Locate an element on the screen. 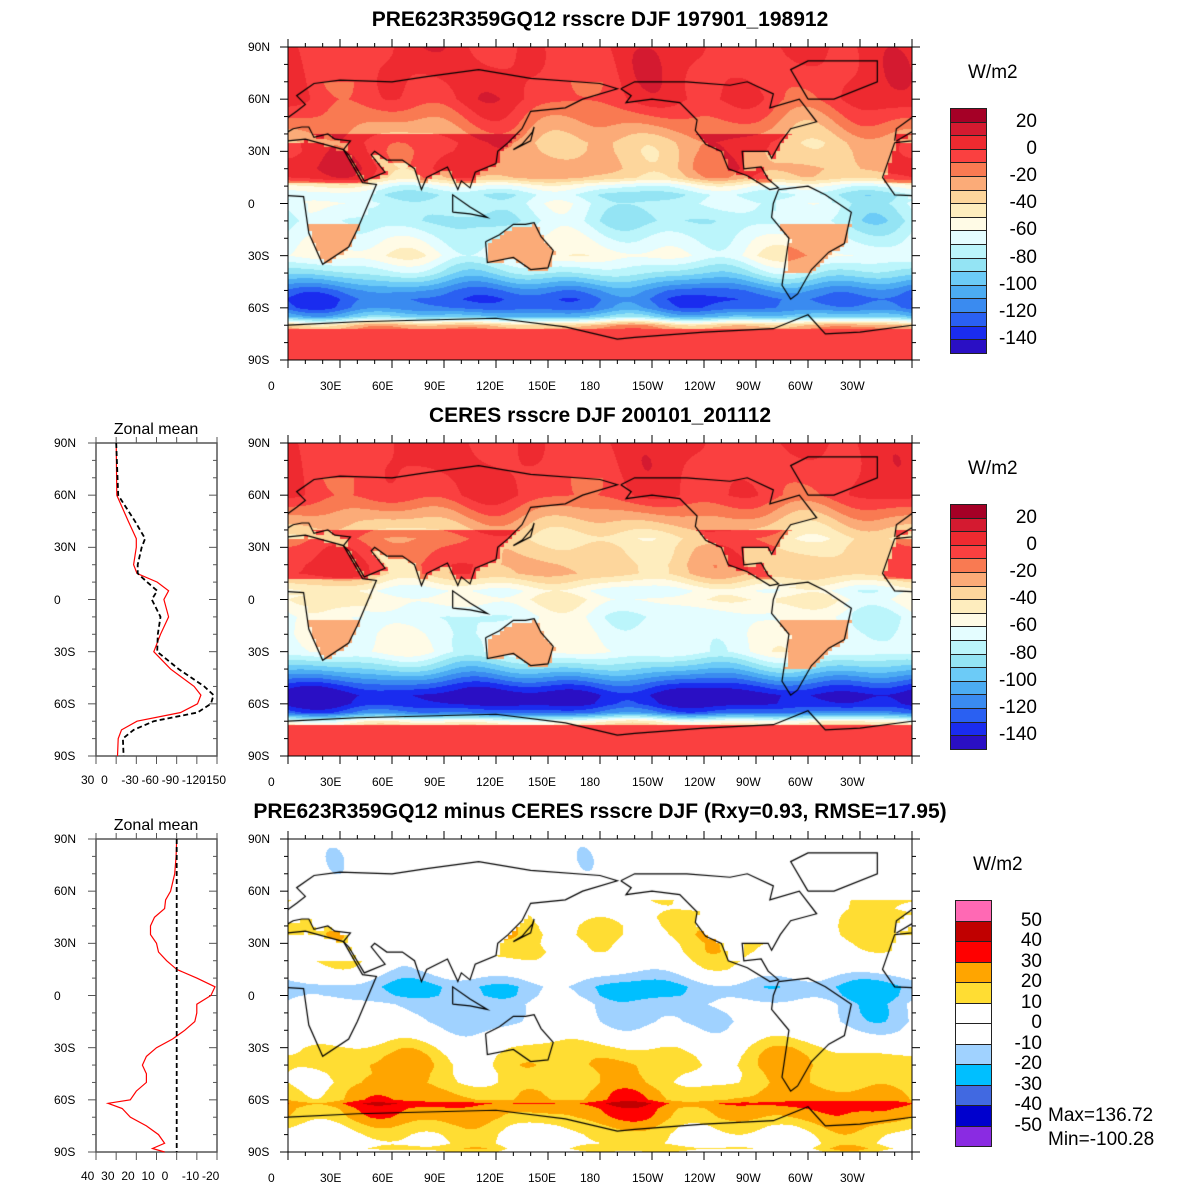 This screenshot has width=1200, height=1200. top-map-title: PRE623R359GQ12 rsscre DJF 197901_198912 is located at coordinates (600, 19).